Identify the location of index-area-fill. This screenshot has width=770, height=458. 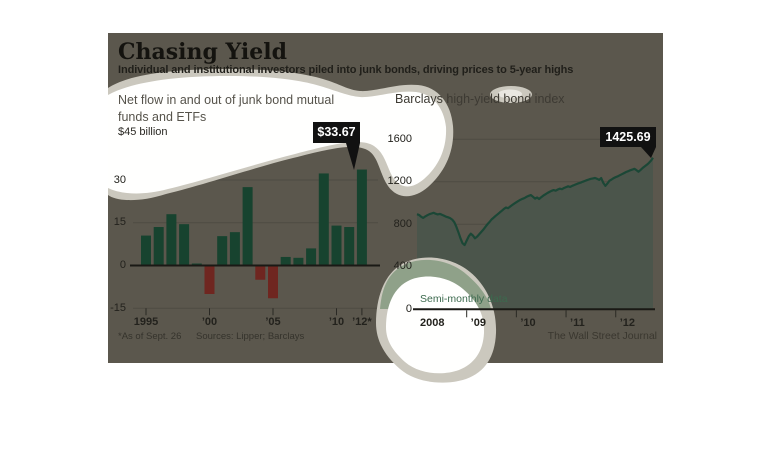
(535, 233).